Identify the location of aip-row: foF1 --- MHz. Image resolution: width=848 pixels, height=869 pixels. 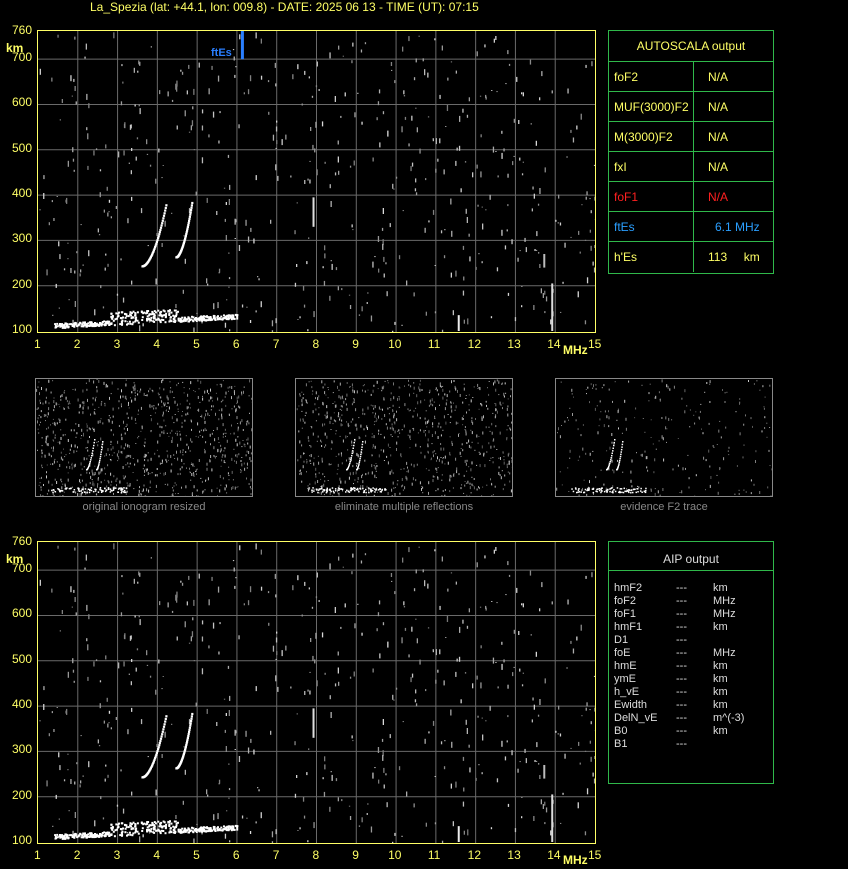
(694, 614).